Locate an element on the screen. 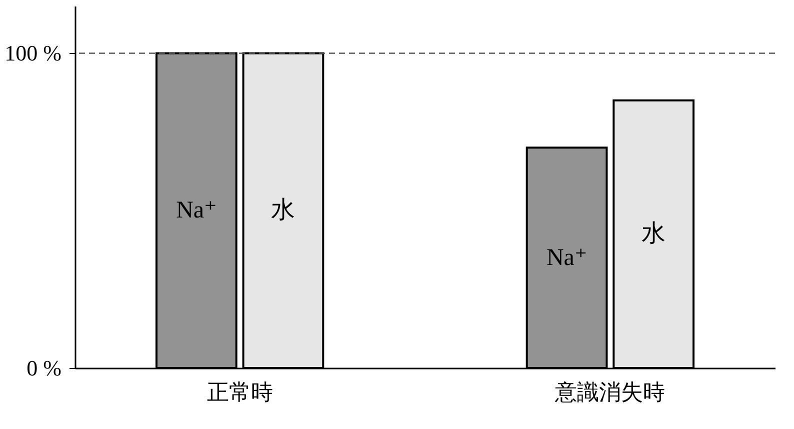  x-tick-label: 正常時 is located at coordinates (239, 392).